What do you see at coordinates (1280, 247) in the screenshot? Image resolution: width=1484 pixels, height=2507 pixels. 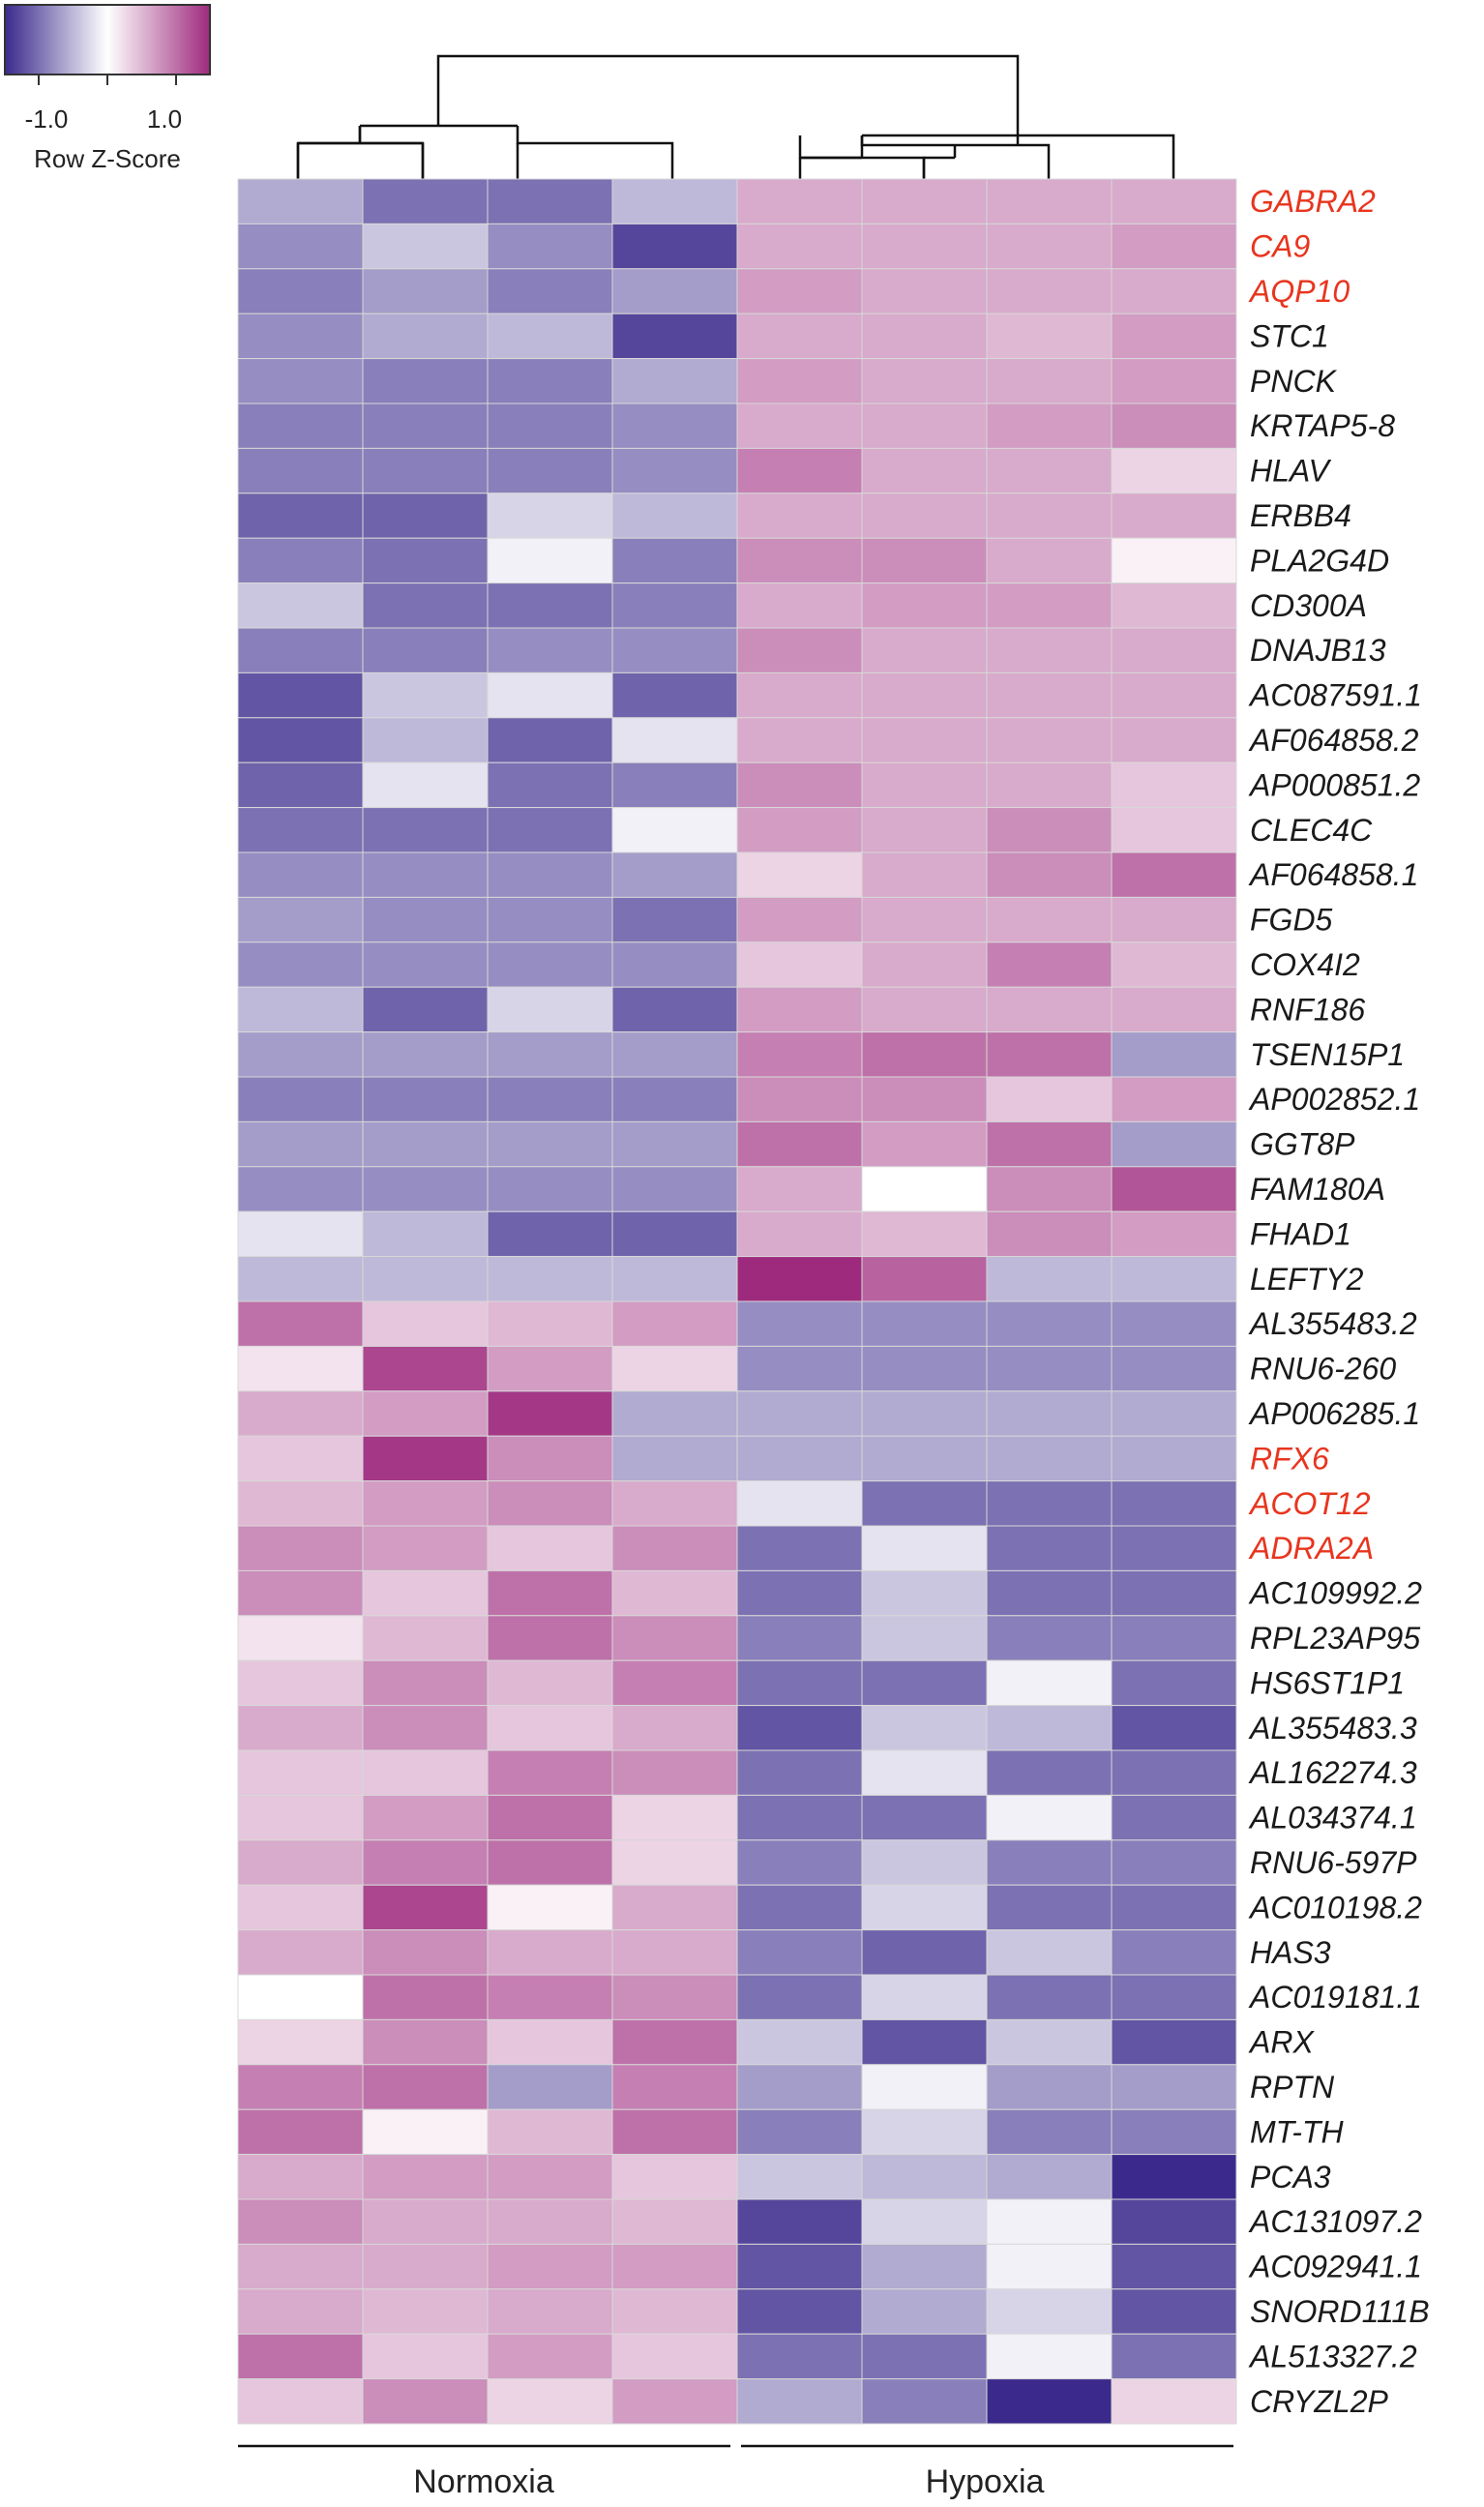 I see `row-label-gene: CA9` at bounding box center [1280, 247].